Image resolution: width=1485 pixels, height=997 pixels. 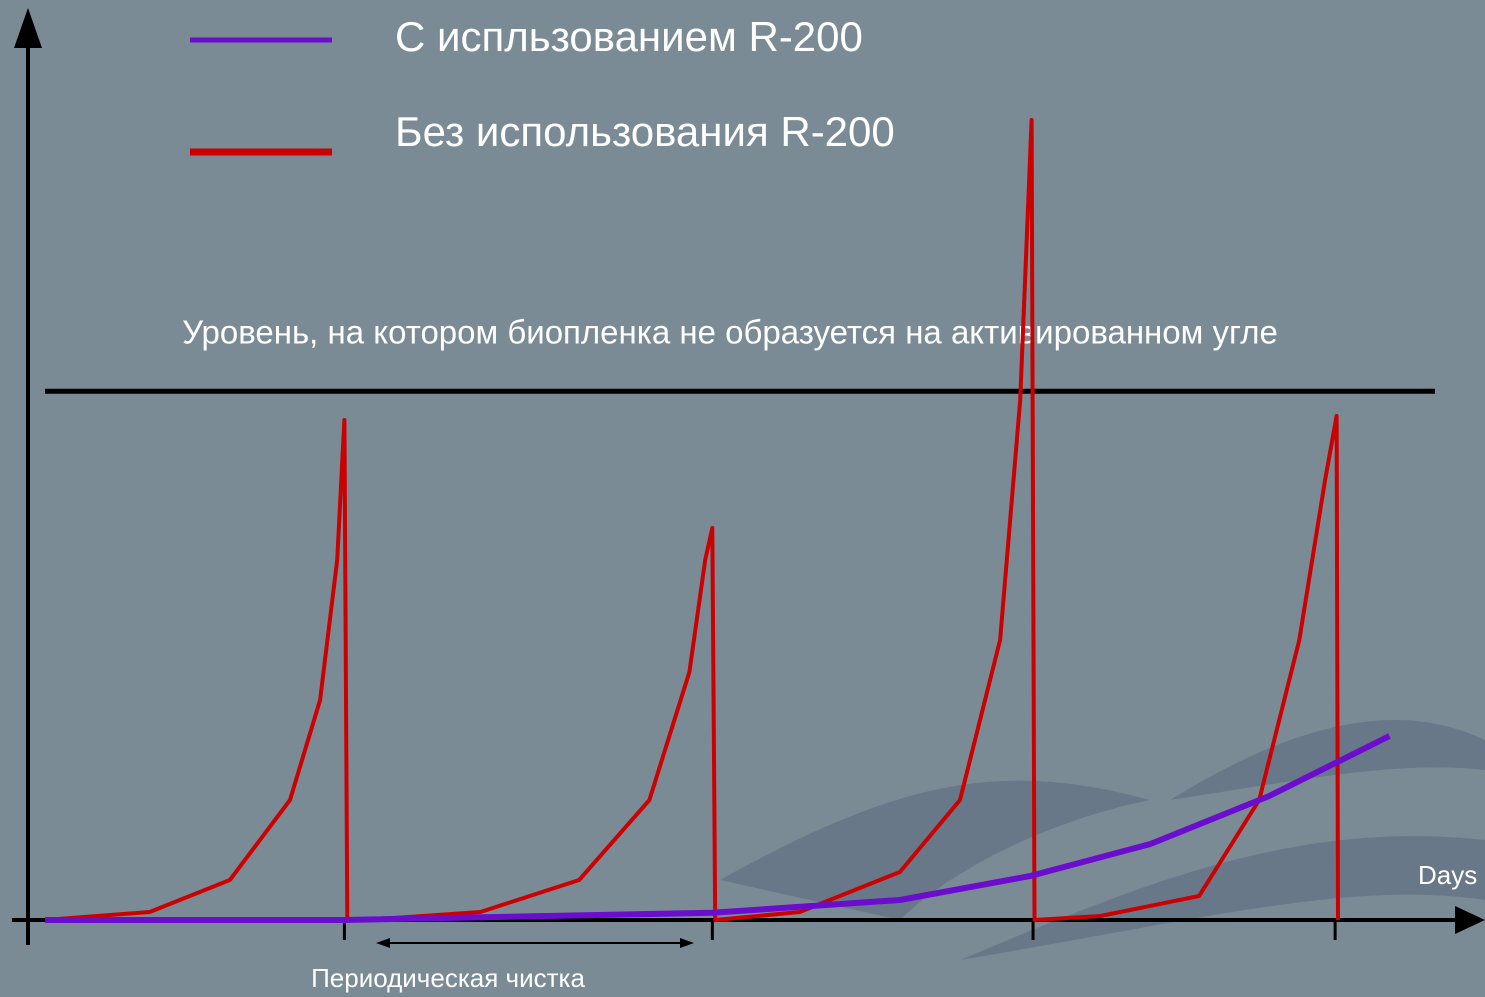 What do you see at coordinates (629, 36) in the screenshot?
I see `legend-label: С испльзованием R-200` at bounding box center [629, 36].